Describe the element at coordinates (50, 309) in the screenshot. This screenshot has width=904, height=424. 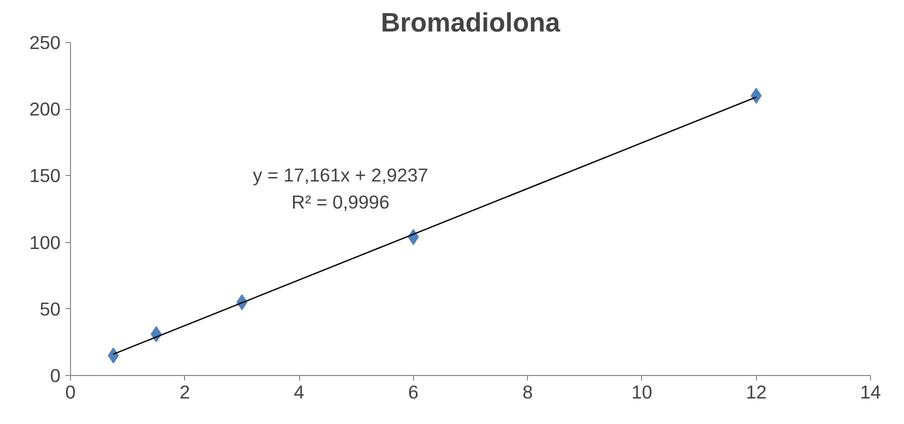
I see `y-tick-label: 50` at that location.